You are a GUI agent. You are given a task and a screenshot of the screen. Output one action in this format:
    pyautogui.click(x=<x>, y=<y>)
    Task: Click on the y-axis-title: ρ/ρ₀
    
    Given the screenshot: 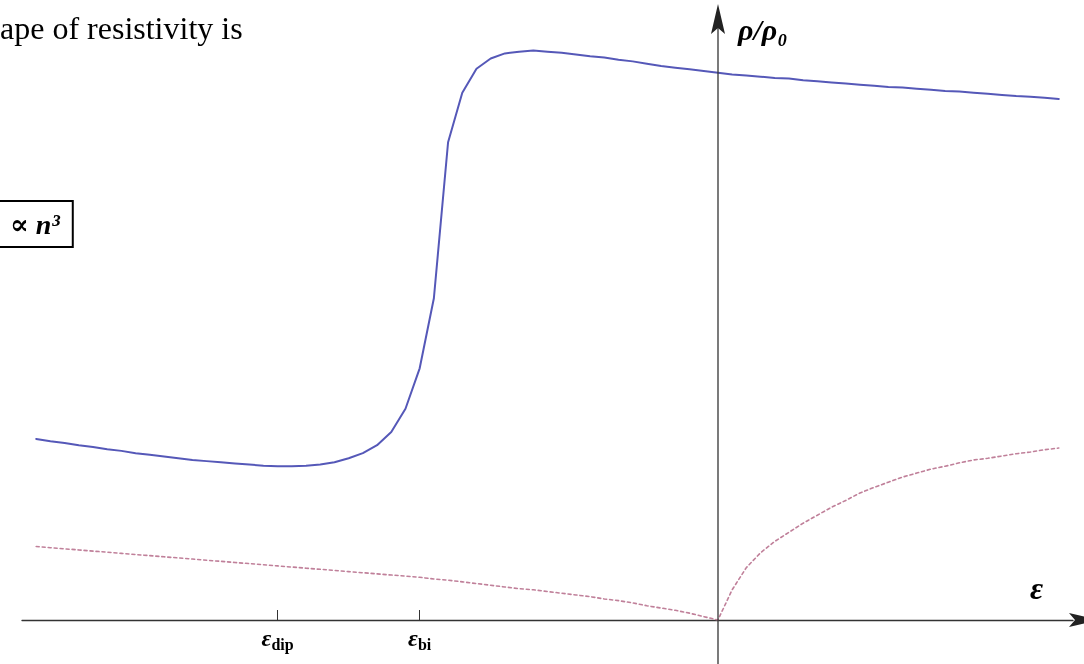 What is the action you would take?
    pyautogui.click(x=762, y=29)
    